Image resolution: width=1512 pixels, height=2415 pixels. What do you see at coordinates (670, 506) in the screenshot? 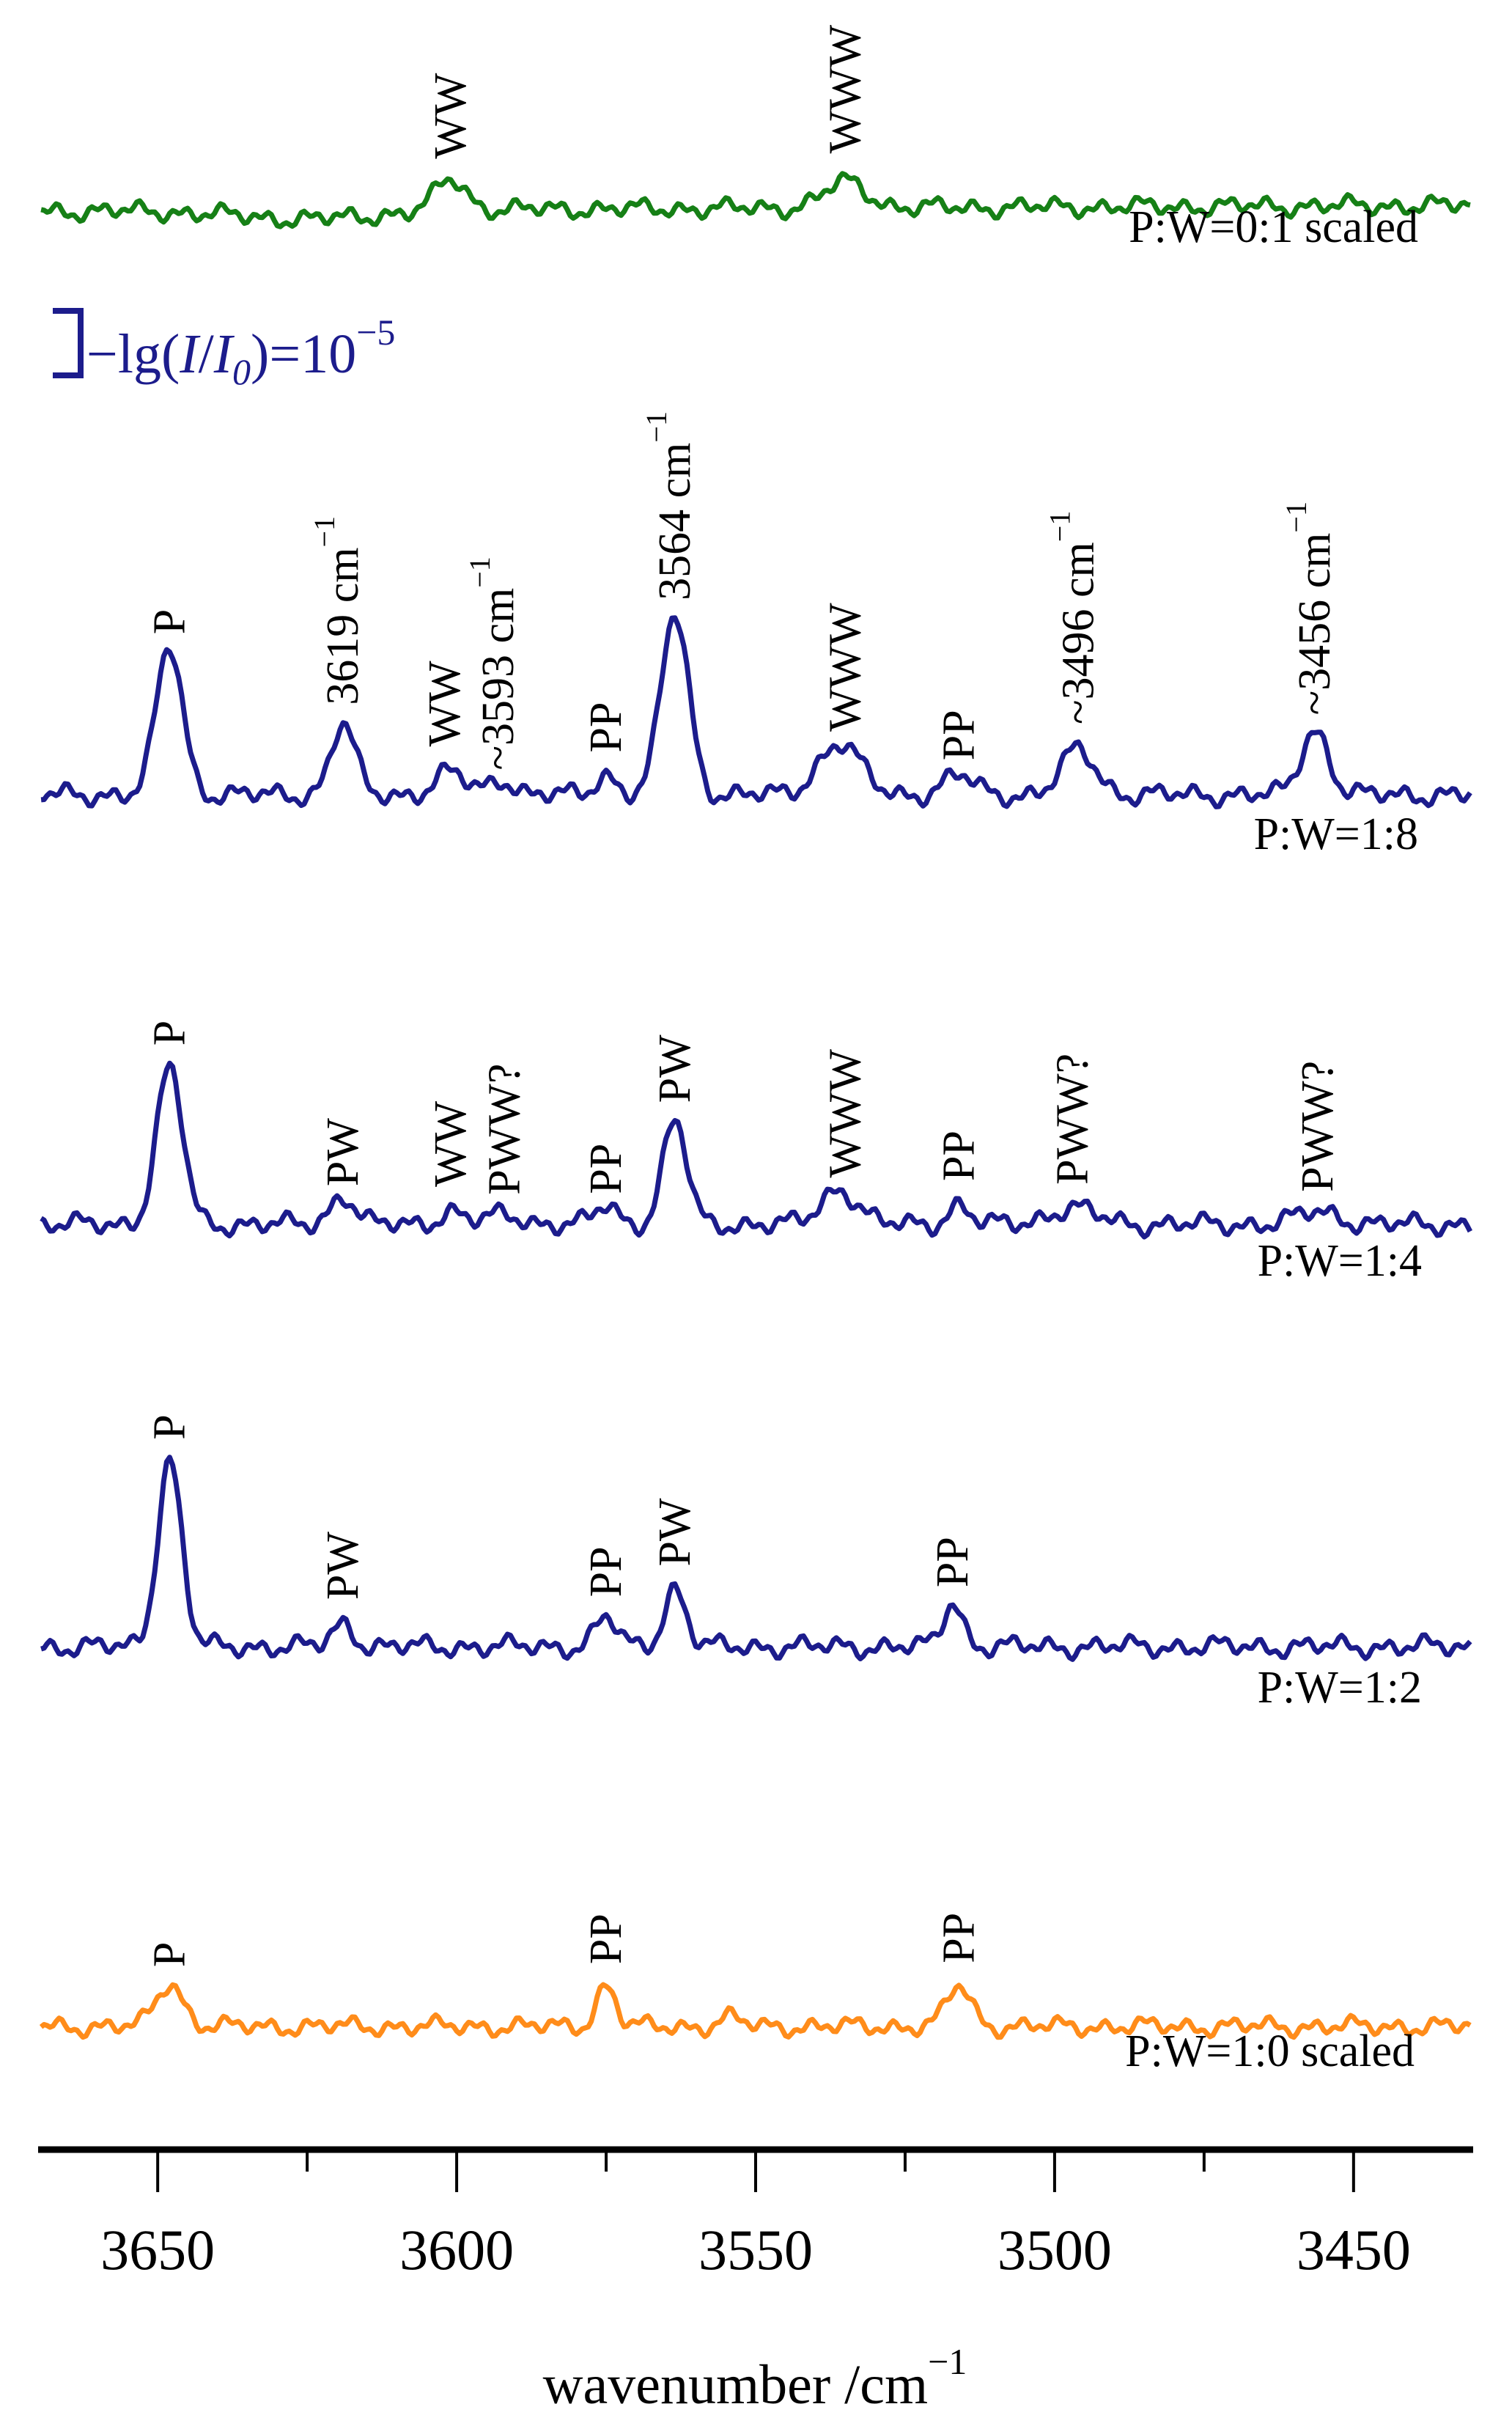
I see `peak-label: 3564 cm−1` at bounding box center [670, 506].